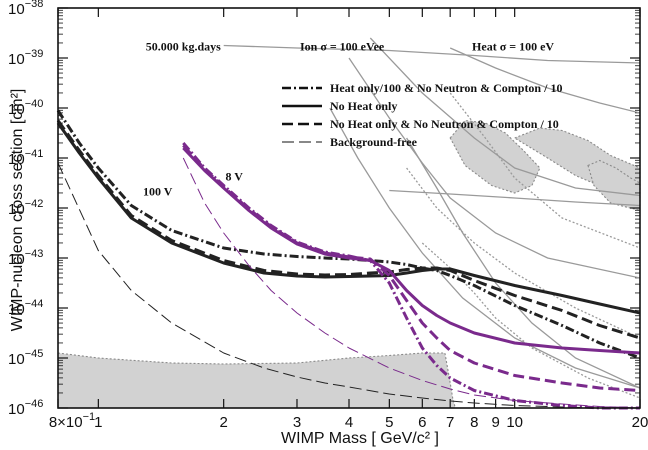 The image size is (648, 450). What do you see at coordinates (158, 192) in the screenshot?
I see `annotation-text: 100 V` at bounding box center [158, 192].